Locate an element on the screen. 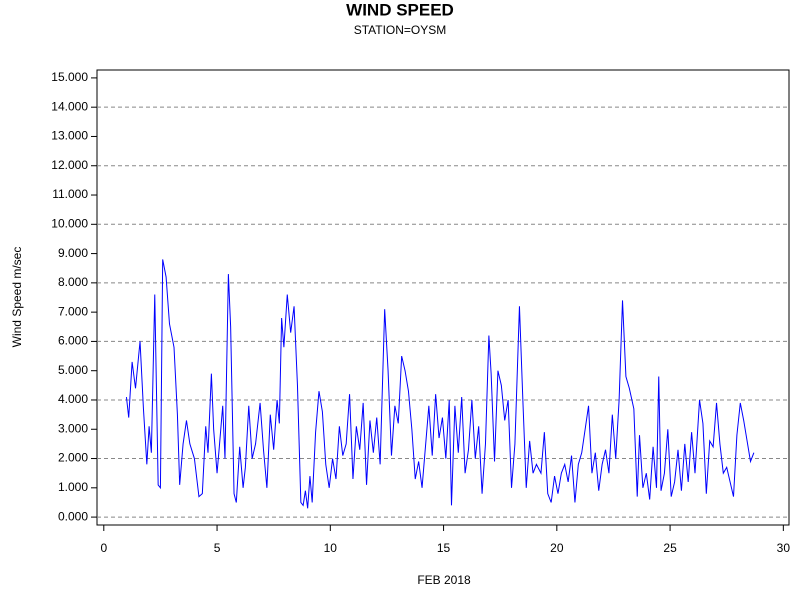  y-tick-label: 12.000 is located at coordinates (69, 165).